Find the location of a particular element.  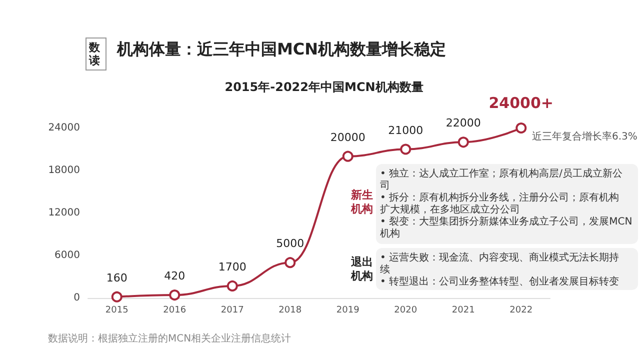

x-tick-label: 2018 is located at coordinates (290, 311).